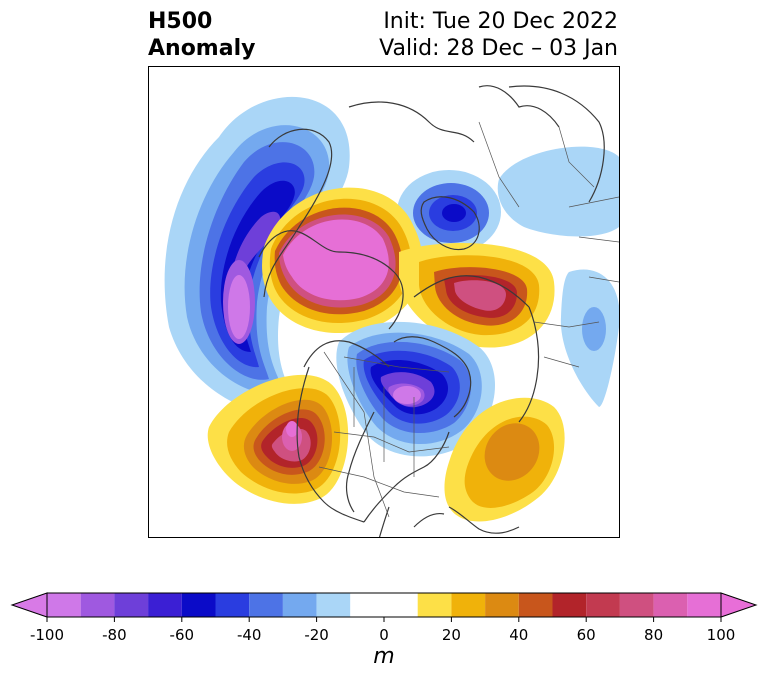  I want to click on colorbar-tick-label: -40, so click(249, 635).